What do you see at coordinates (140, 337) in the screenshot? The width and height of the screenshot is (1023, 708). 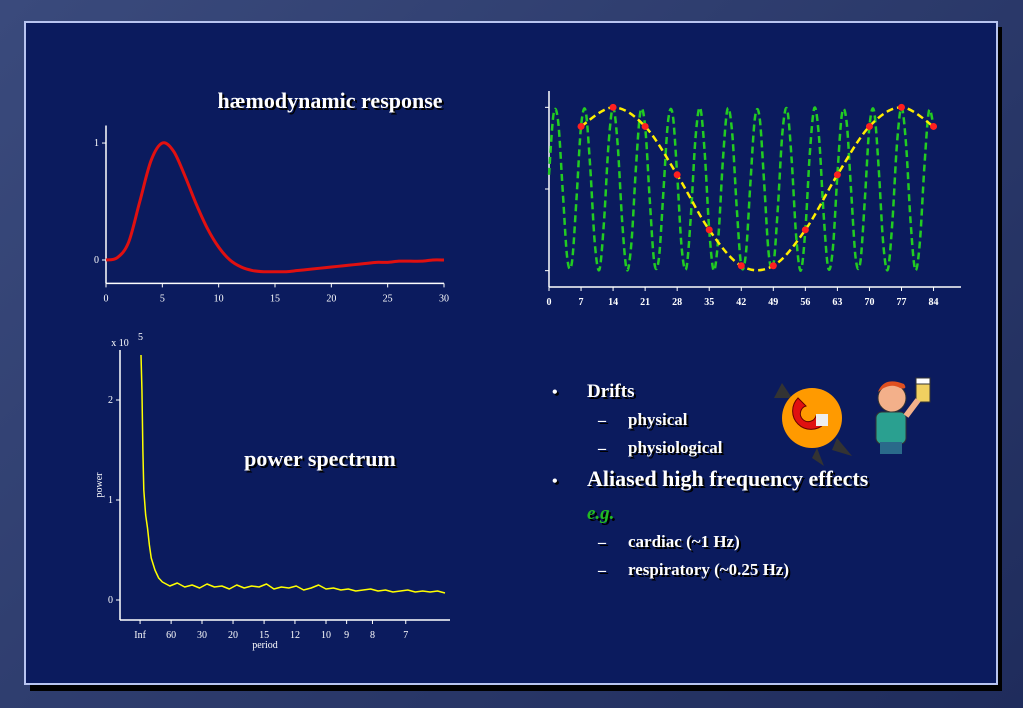 I see `y-scale-exponent: 5` at bounding box center [140, 337].